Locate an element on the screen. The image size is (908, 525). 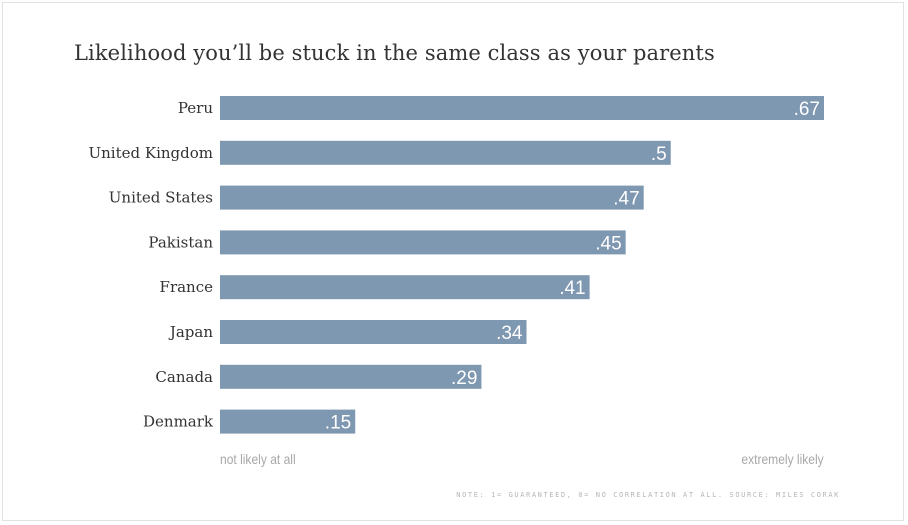
value-label: .67 is located at coordinates (807, 109).